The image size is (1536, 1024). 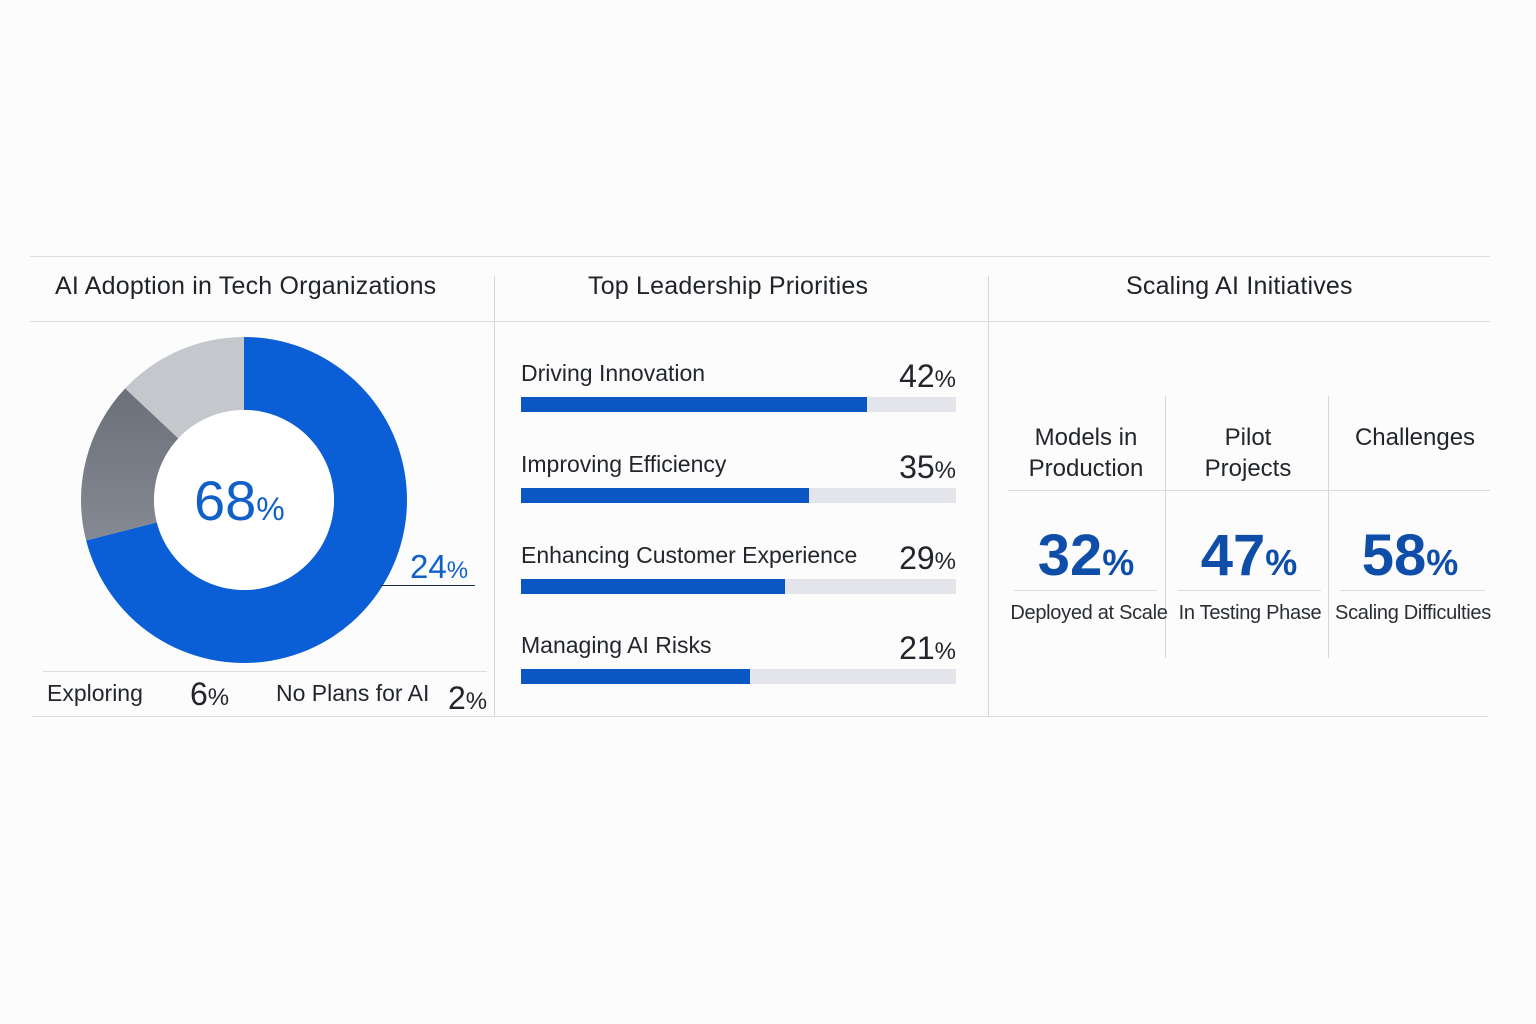 I want to click on bar-value: 21%, so click(x=927, y=648).